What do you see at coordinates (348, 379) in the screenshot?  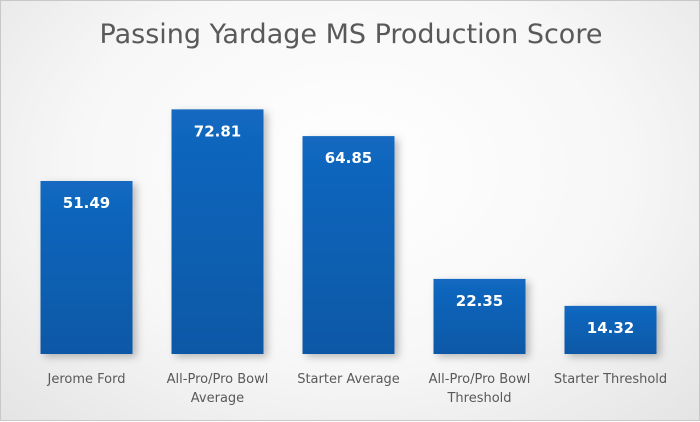 I see `category-label: Starter Average` at bounding box center [348, 379].